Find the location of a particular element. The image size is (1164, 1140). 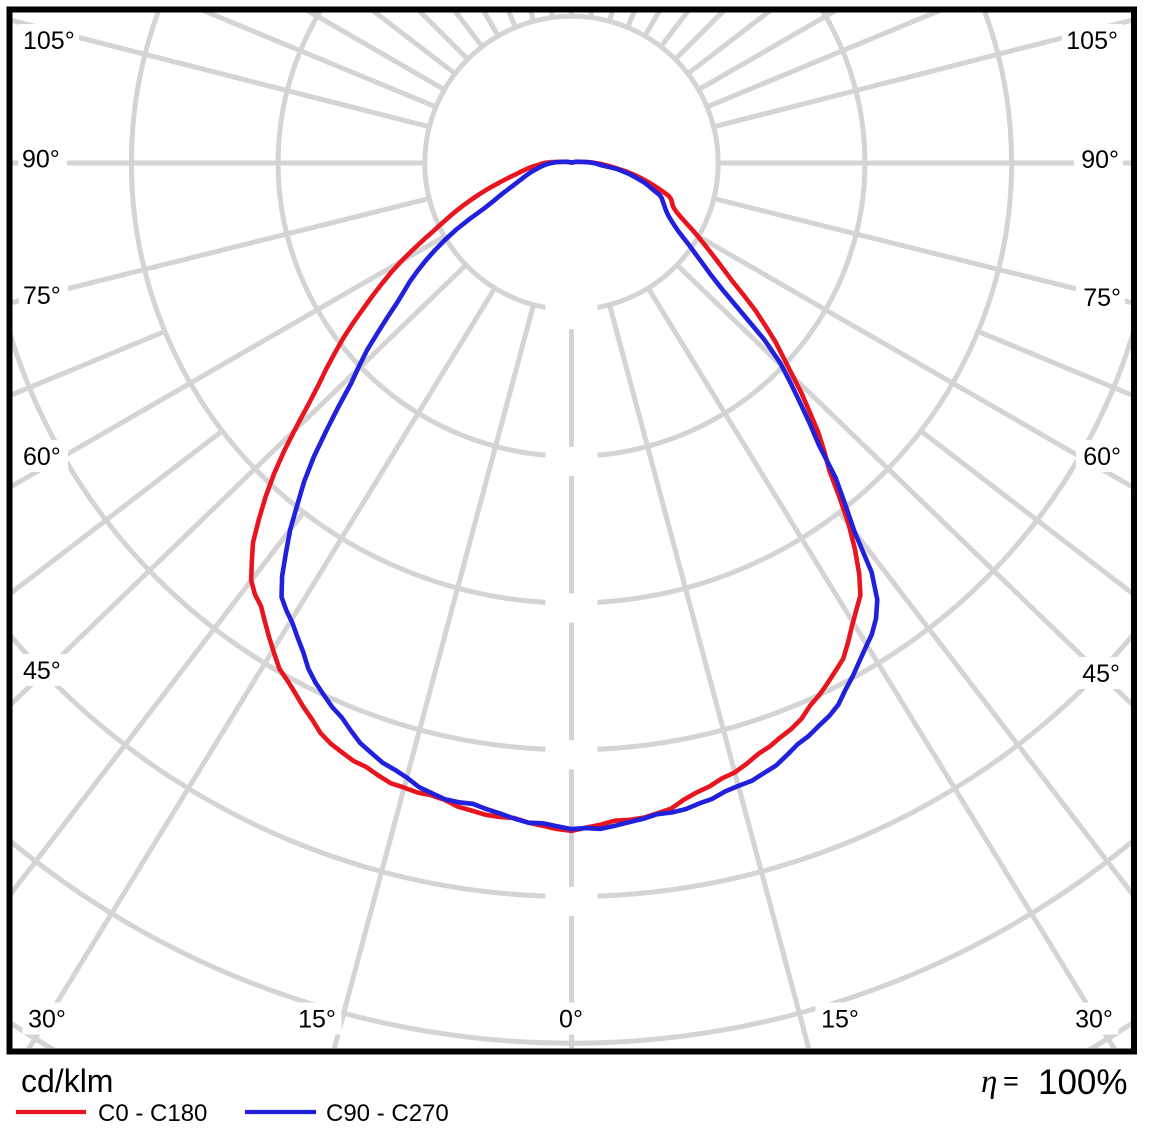

svg-text: η is located at coordinates (989, 1082).